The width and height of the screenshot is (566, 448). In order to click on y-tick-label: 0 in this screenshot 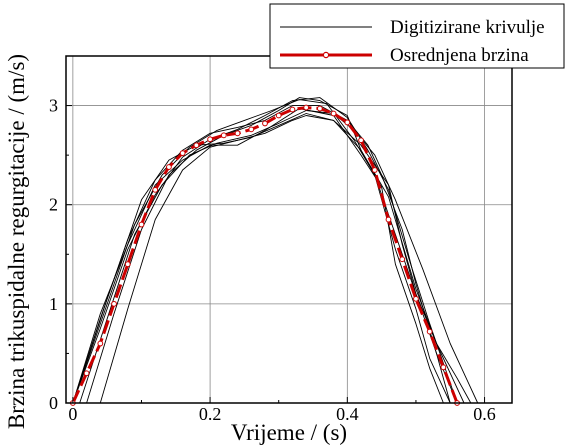, I will do `click(53, 403)`.